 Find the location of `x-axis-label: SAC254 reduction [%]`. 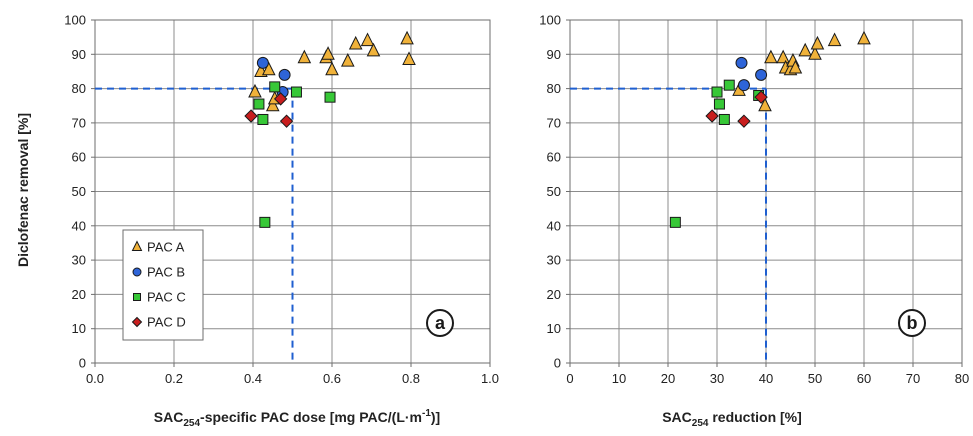

x-axis-label: SAC254 reduction [%] is located at coordinates (732, 419).